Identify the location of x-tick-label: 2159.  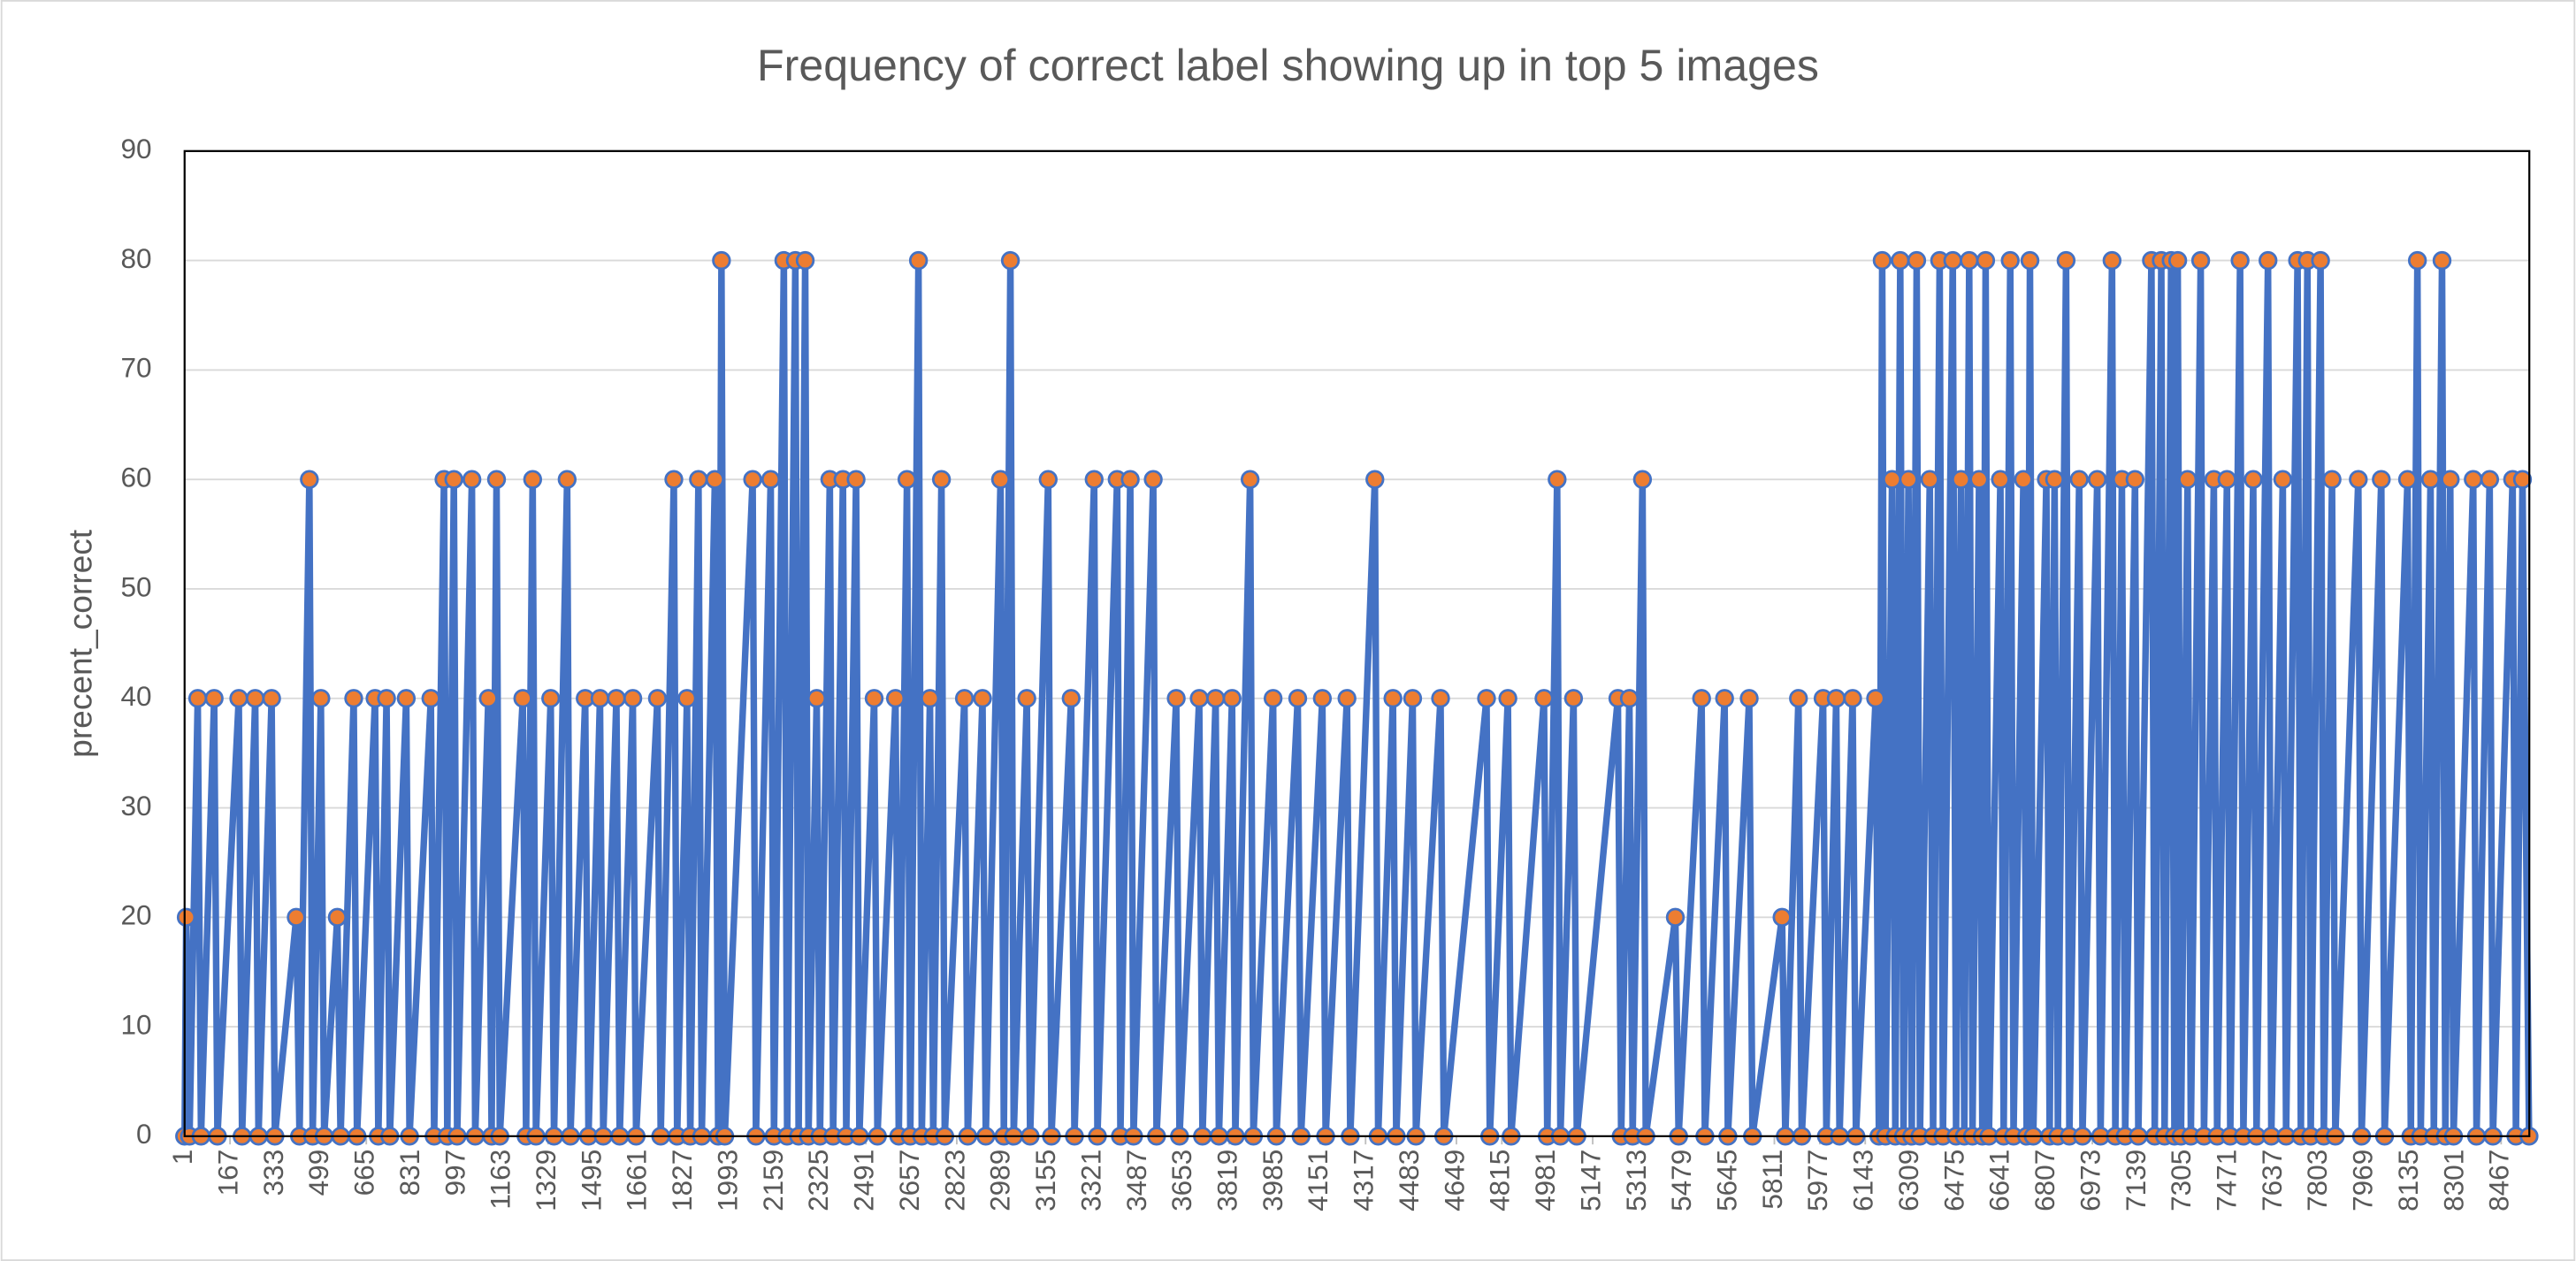
(773, 1180).